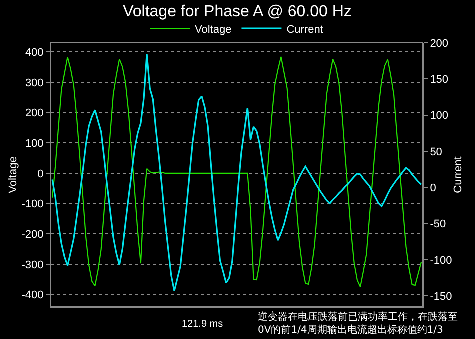  I want to click on y2-axis-title: Current, so click(458, 175).